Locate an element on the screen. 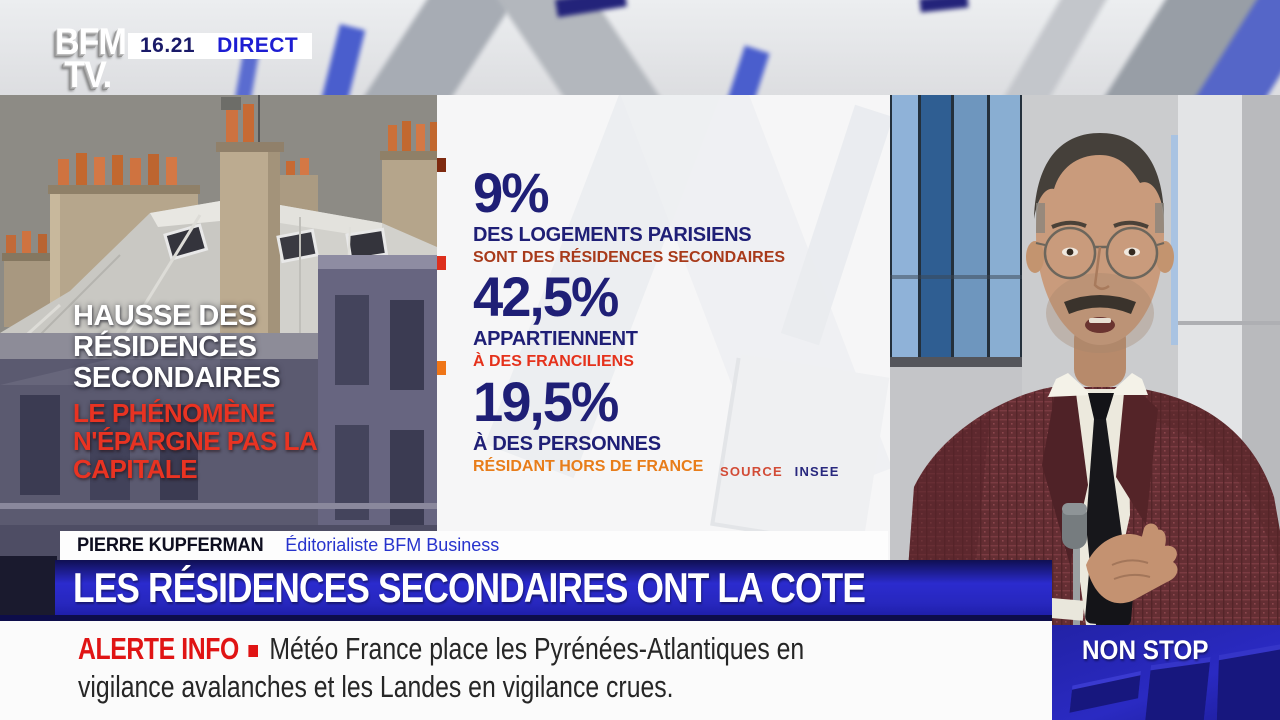 This screenshot has height=720, width=1280. logo-line2: TV. is located at coordinates (88, 74).